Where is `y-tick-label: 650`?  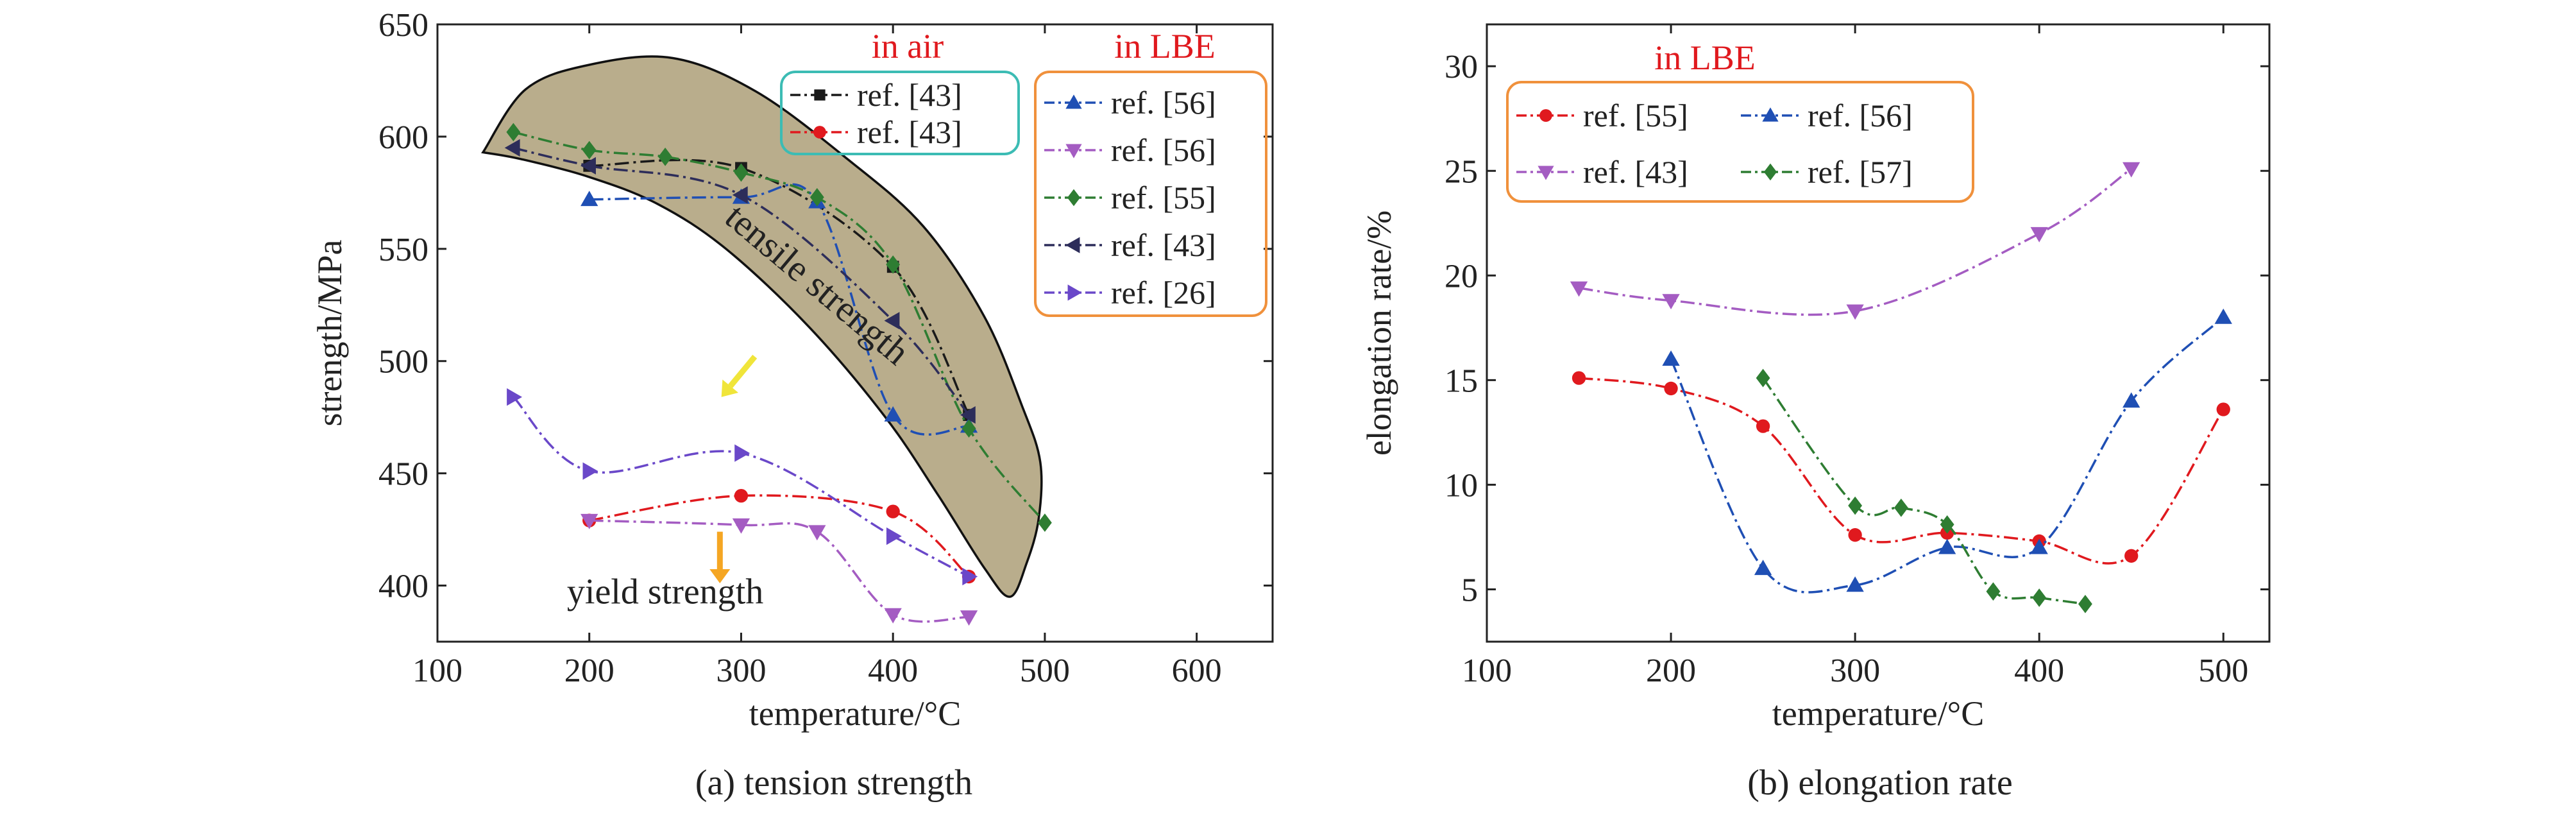 y-tick-label: 650 is located at coordinates (403, 25).